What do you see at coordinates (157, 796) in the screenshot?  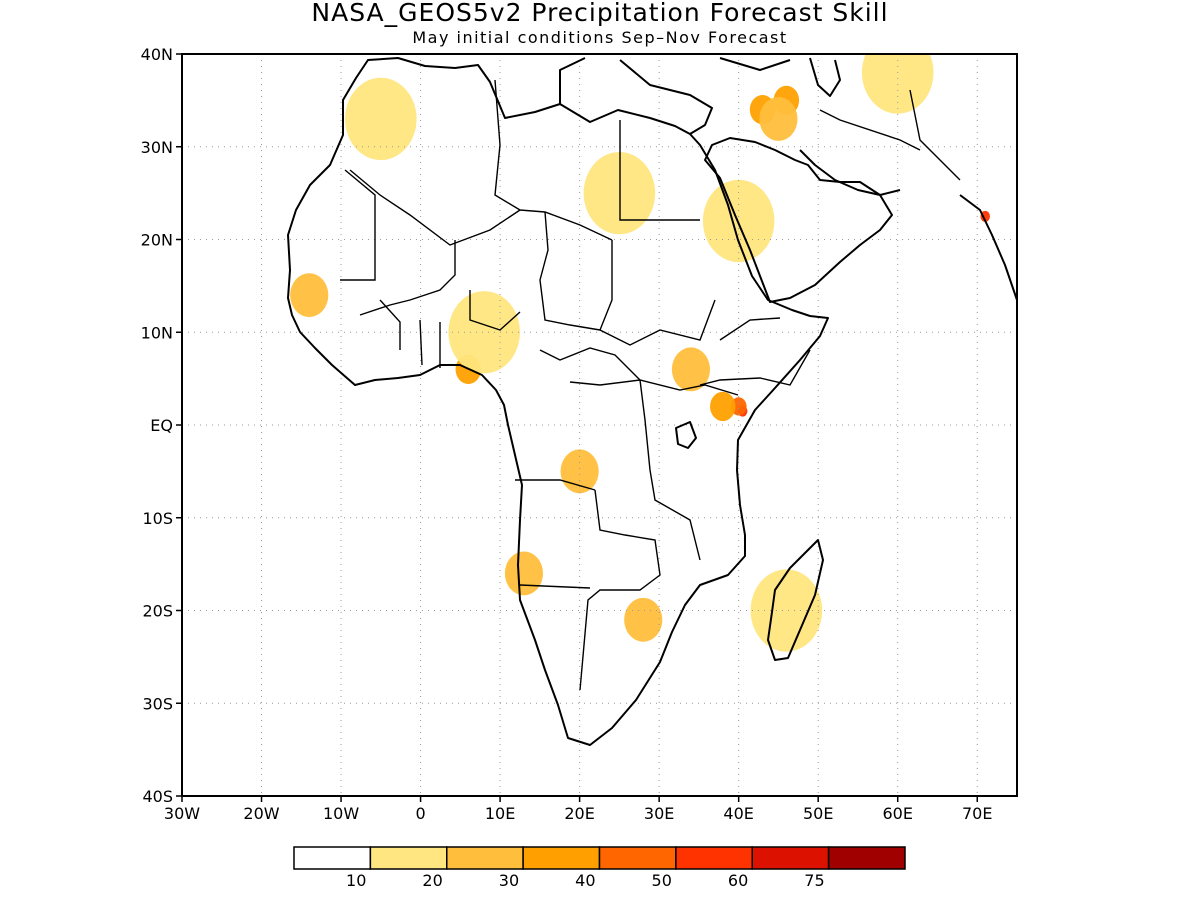 I see `lat-tick-label: 40S` at bounding box center [157, 796].